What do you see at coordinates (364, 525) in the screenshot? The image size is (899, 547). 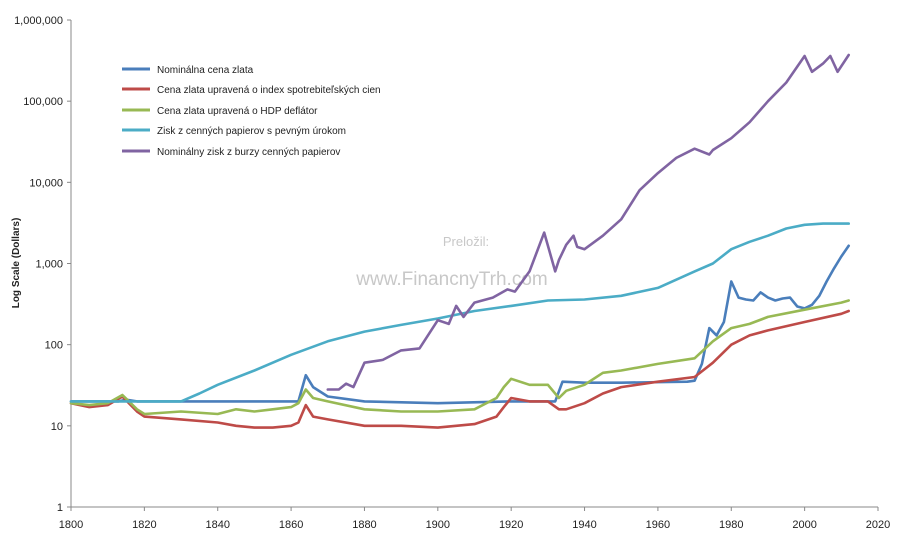 I see `x-tick-label: 1880` at bounding box center [364, 525].